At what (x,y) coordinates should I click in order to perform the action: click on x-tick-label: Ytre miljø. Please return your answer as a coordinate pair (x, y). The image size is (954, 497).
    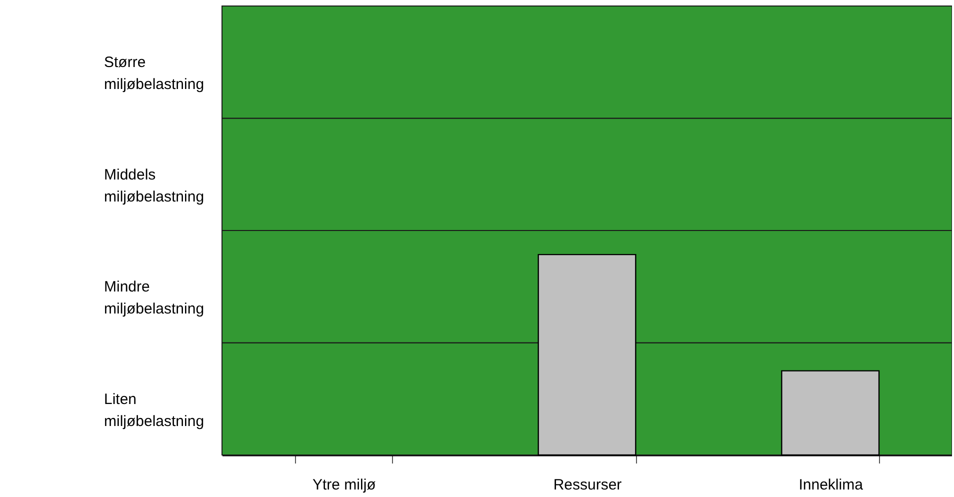
    Looking at the image, I should click on (344, 485).